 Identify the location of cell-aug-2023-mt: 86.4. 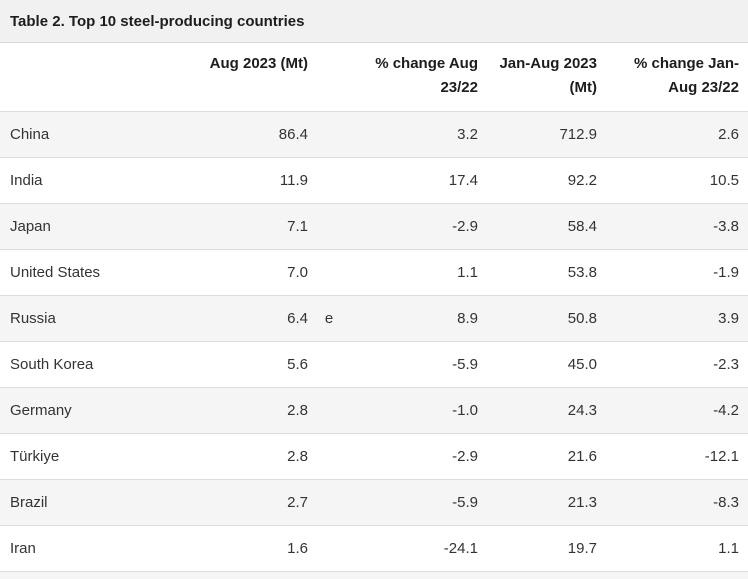
(249, 134).